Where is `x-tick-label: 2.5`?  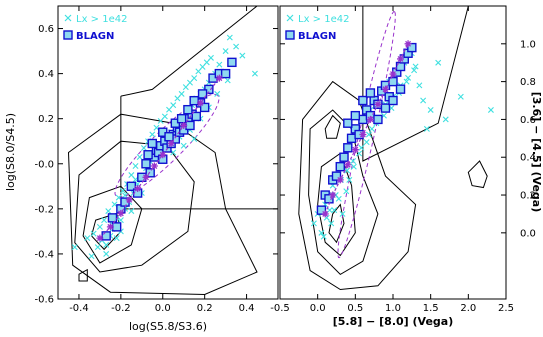 x-tick-label: 2.5 is located at coordinates (506, 308).